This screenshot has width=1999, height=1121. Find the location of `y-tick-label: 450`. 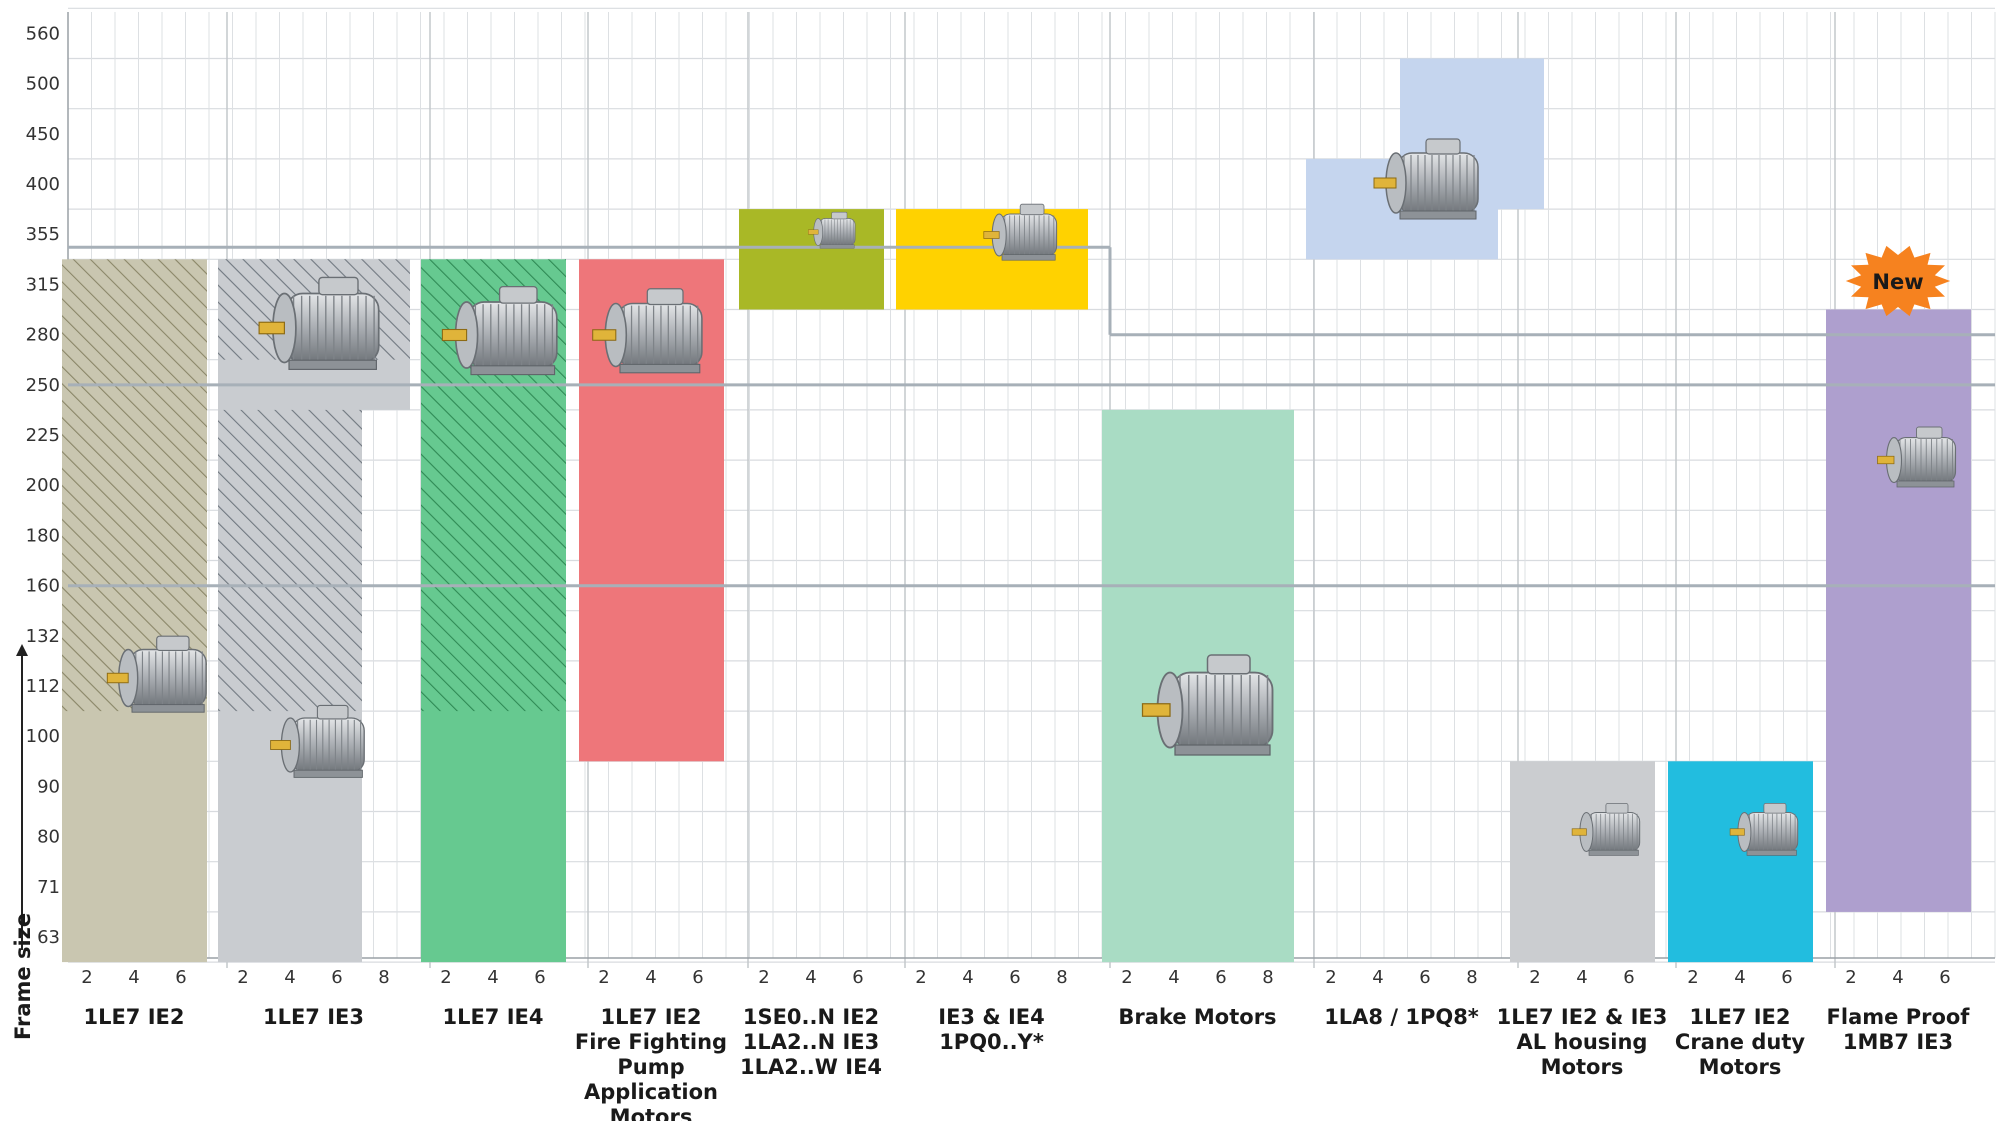

y-tick-label: 450 is located at coordinates (43, 134).